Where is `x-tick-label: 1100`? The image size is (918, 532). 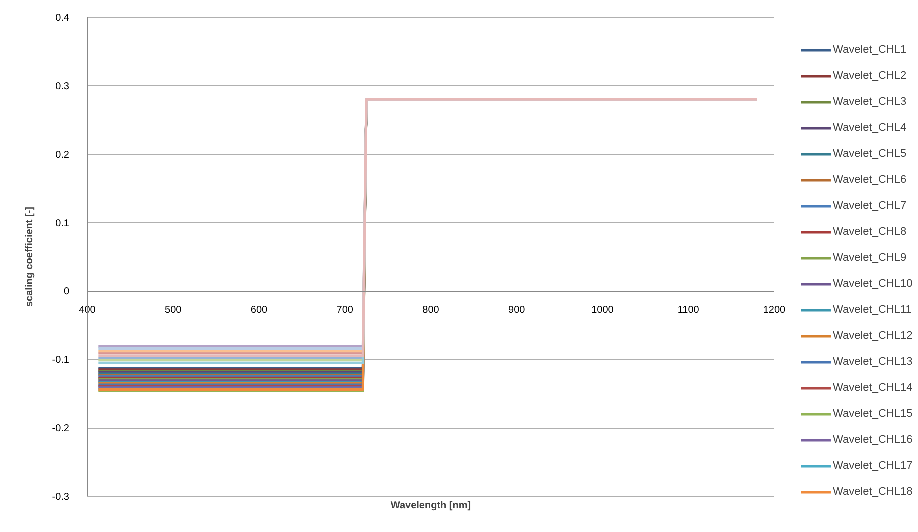
x-tick-label: 1100 is located at coordinates (689, 310).